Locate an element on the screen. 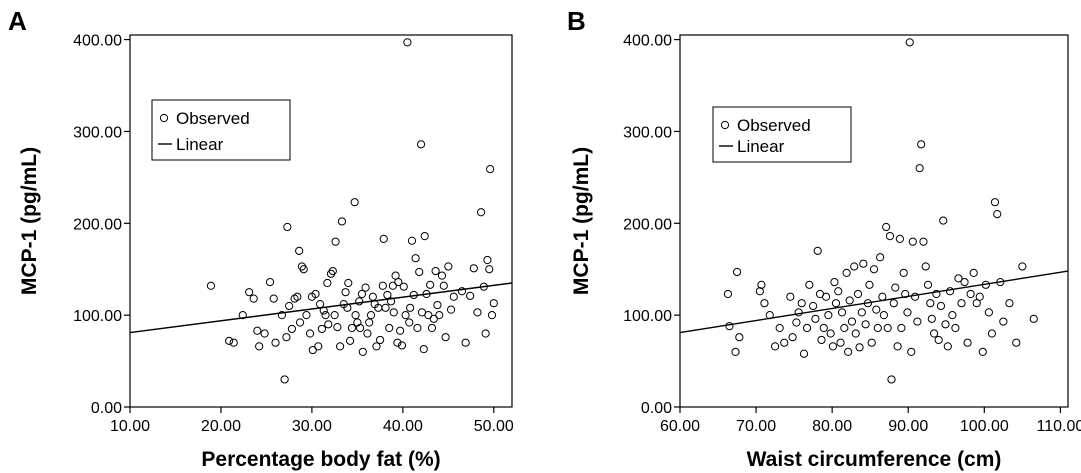  x-tick-label: 100.00 is located at coordinates (984, 426).